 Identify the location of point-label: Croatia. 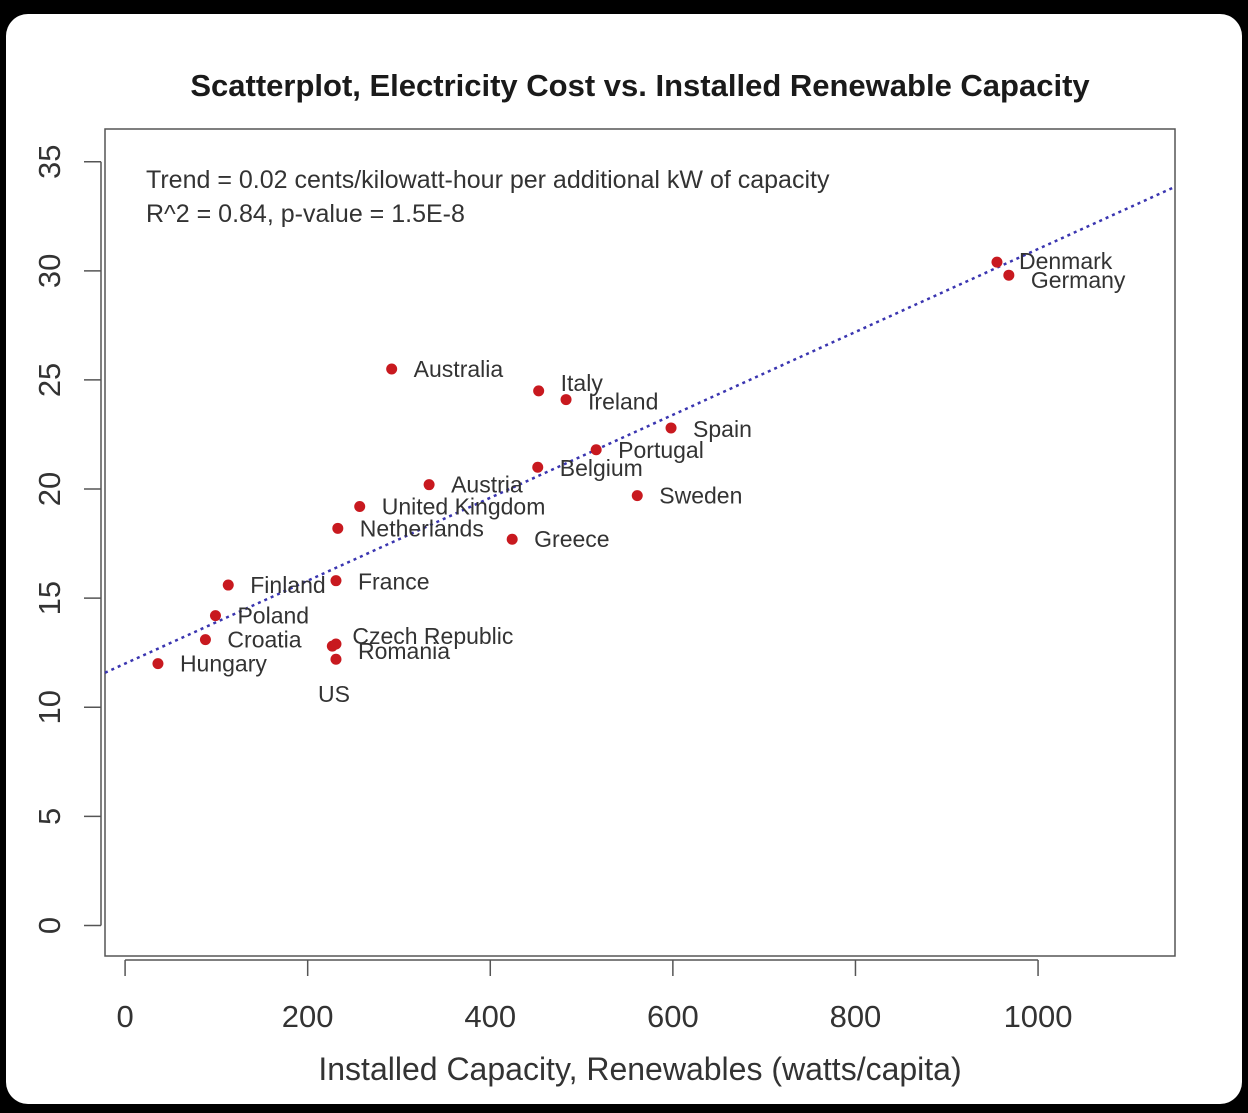
(264, 640).